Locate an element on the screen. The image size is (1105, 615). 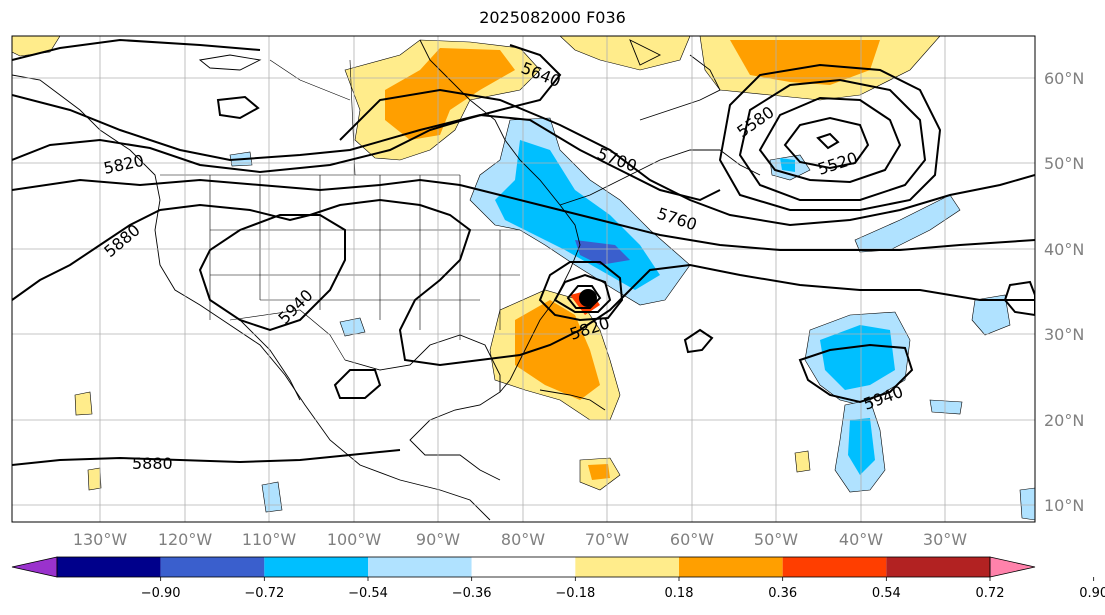
colorbar-outline is located at coordinates (523, 567).